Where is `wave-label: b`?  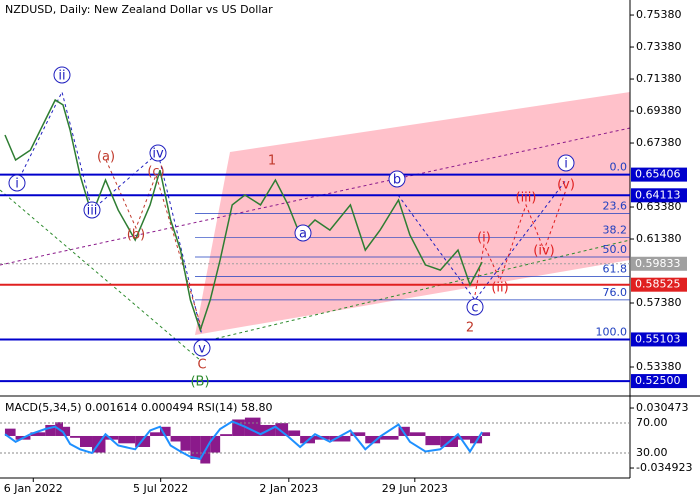
wave-label: b is located at coordinates (397, 180).